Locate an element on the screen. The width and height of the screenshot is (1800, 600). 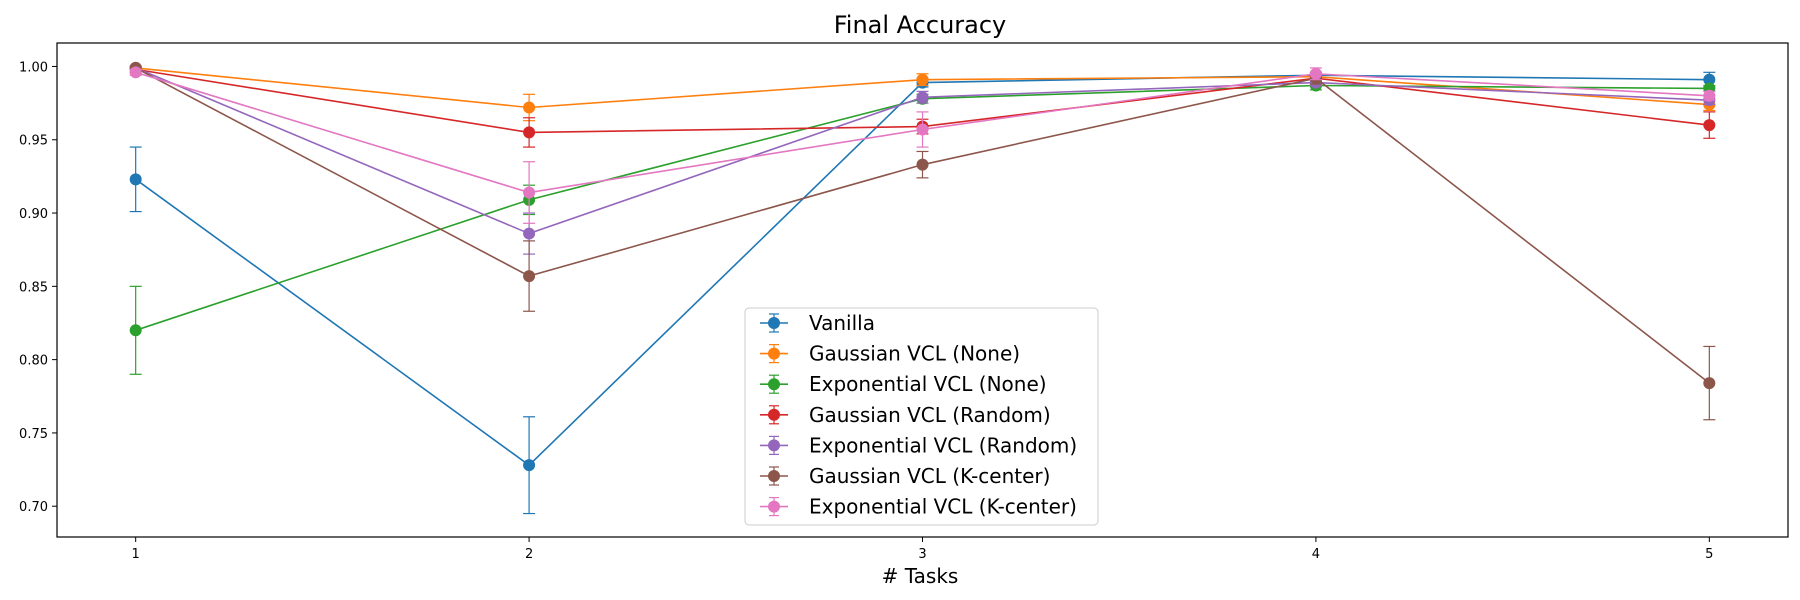
x-axis: 1 2 3 4 5 is located at coordinates (922, 549).